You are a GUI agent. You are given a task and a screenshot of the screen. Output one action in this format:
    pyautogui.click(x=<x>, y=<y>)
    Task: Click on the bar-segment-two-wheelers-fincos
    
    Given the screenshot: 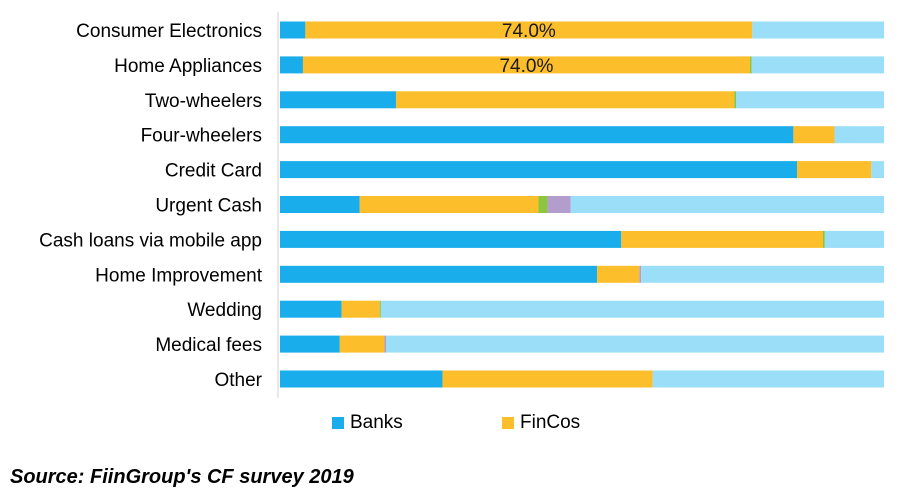 What is the action you would take?
    pyautogui.click(x=565, y=100)
    